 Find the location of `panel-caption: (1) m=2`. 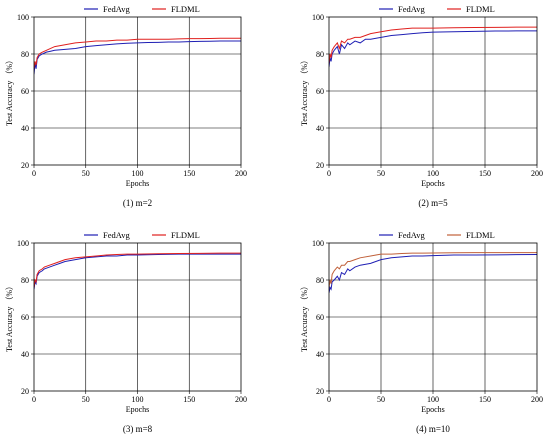

panel-caption: (1) m=2 is located at coordinates (137, 203).